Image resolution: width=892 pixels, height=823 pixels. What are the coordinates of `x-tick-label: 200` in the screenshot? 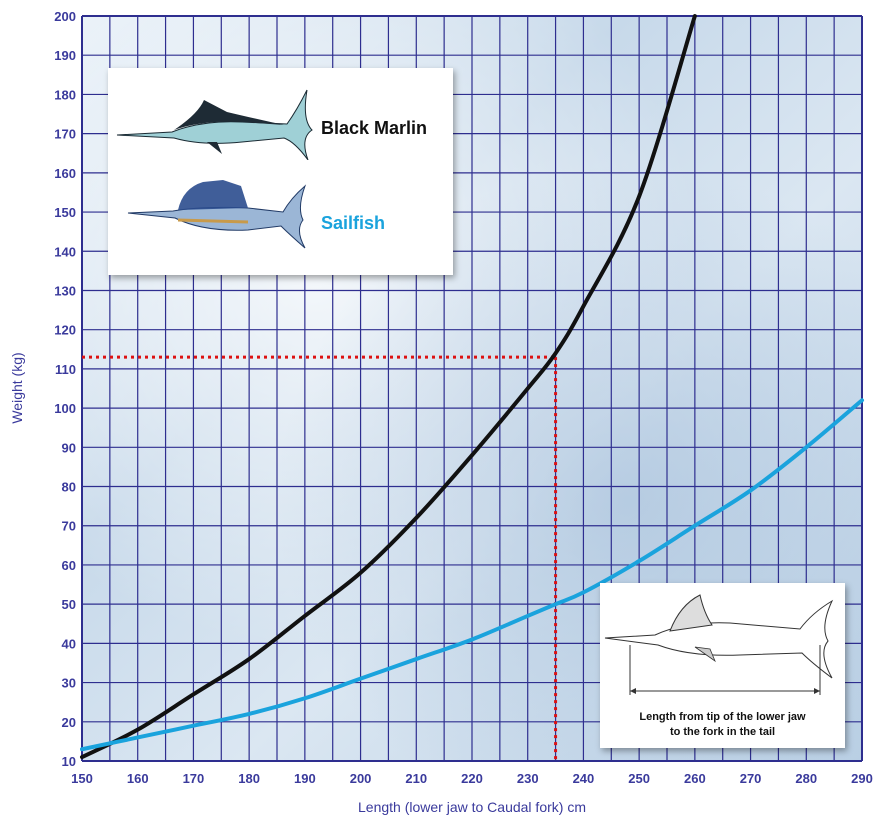 It's located at (361, 778).